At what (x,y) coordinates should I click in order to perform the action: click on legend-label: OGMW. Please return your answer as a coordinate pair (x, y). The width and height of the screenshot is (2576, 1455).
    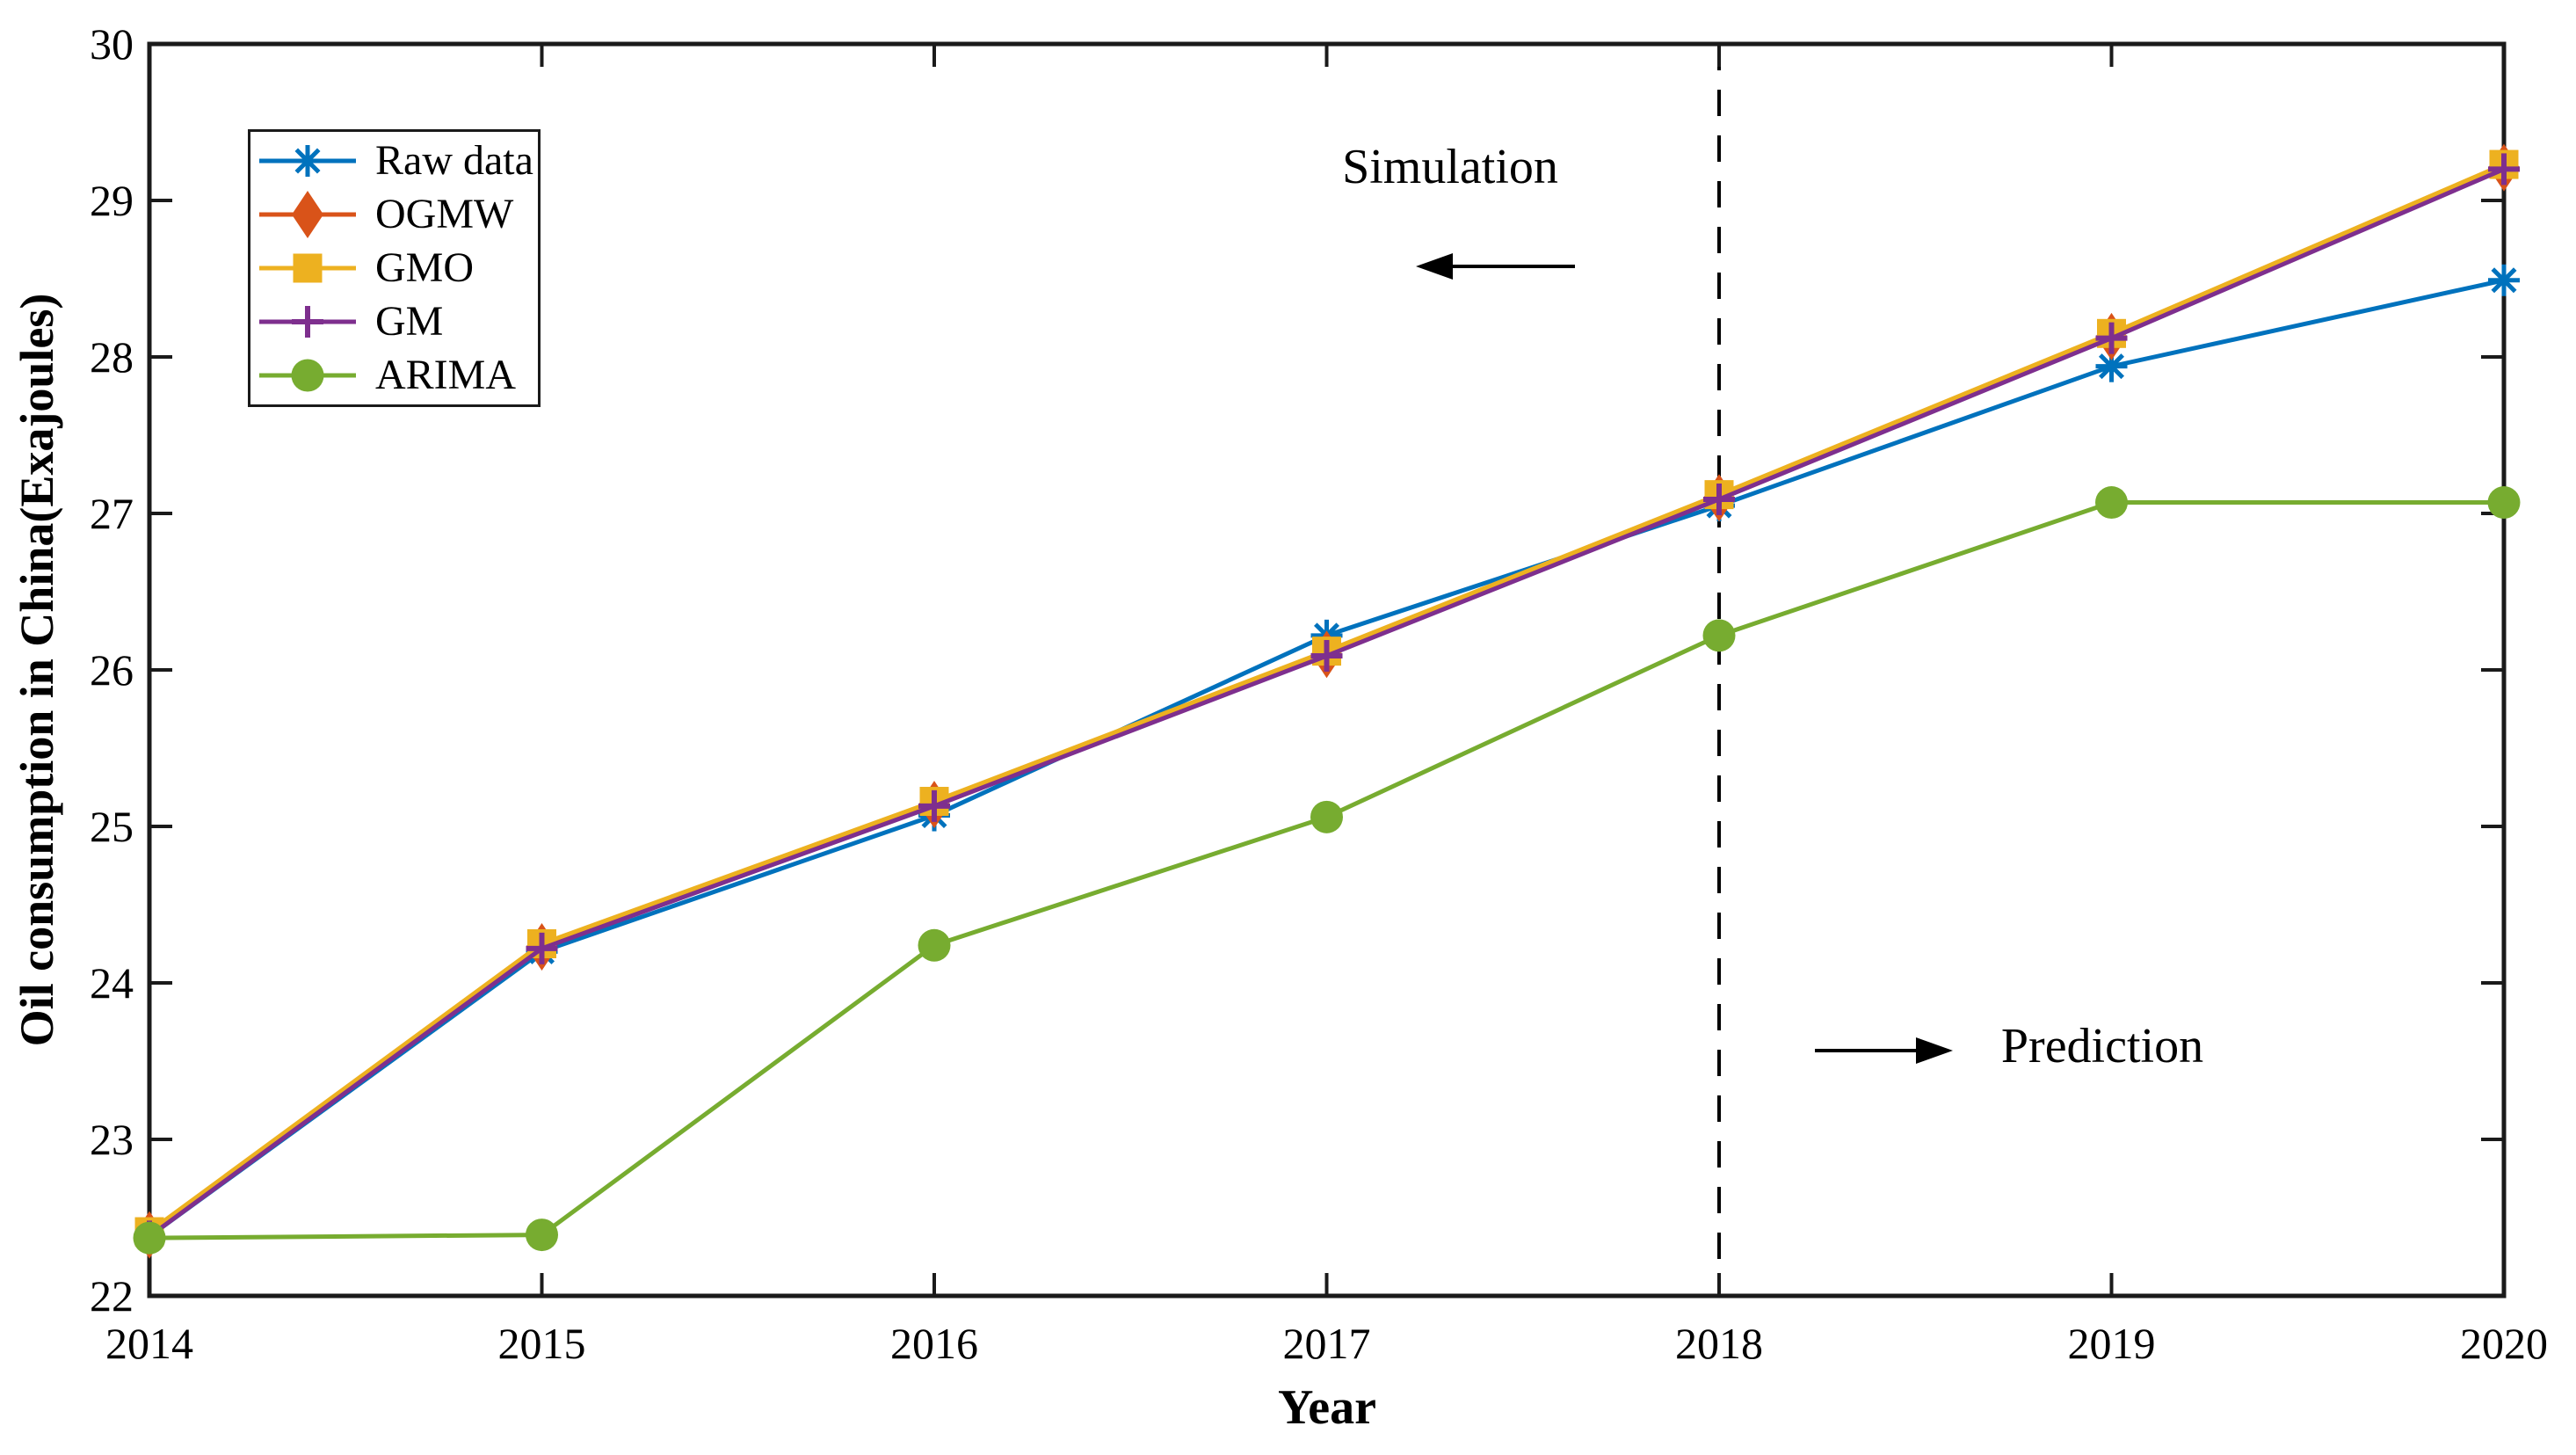
    Looking at the image, I should click on (444, 214).